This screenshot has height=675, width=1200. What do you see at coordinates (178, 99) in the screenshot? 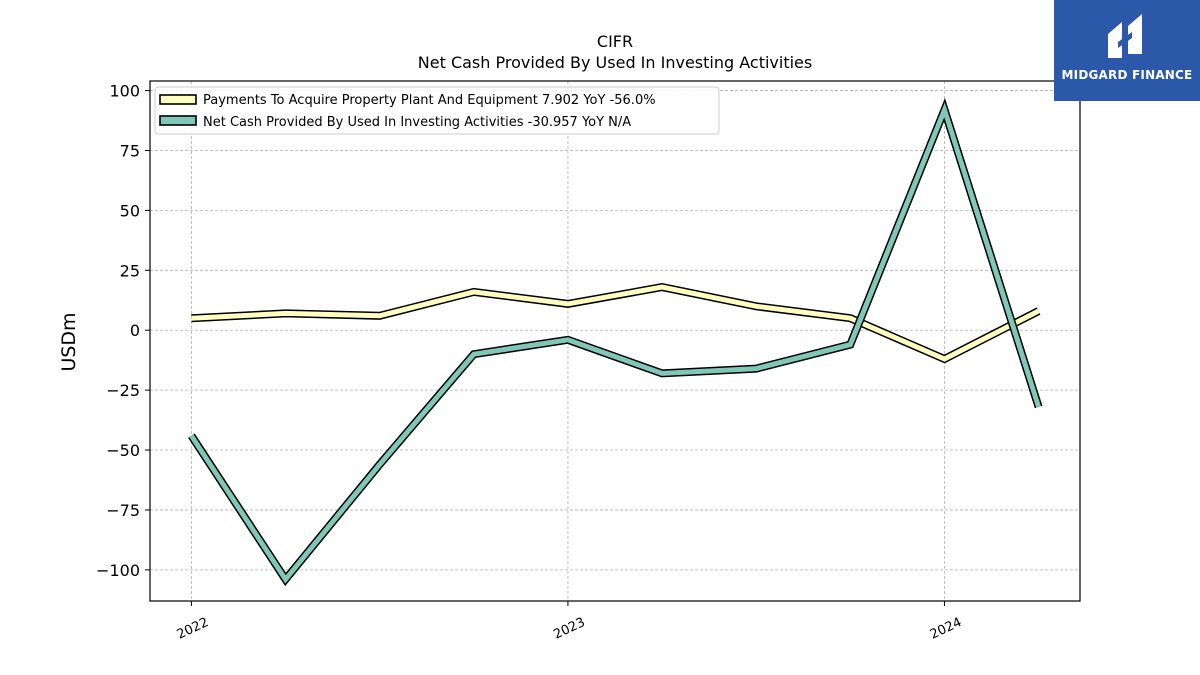
I see `legend-swatch-ppe` at bounding box center [178, 99].